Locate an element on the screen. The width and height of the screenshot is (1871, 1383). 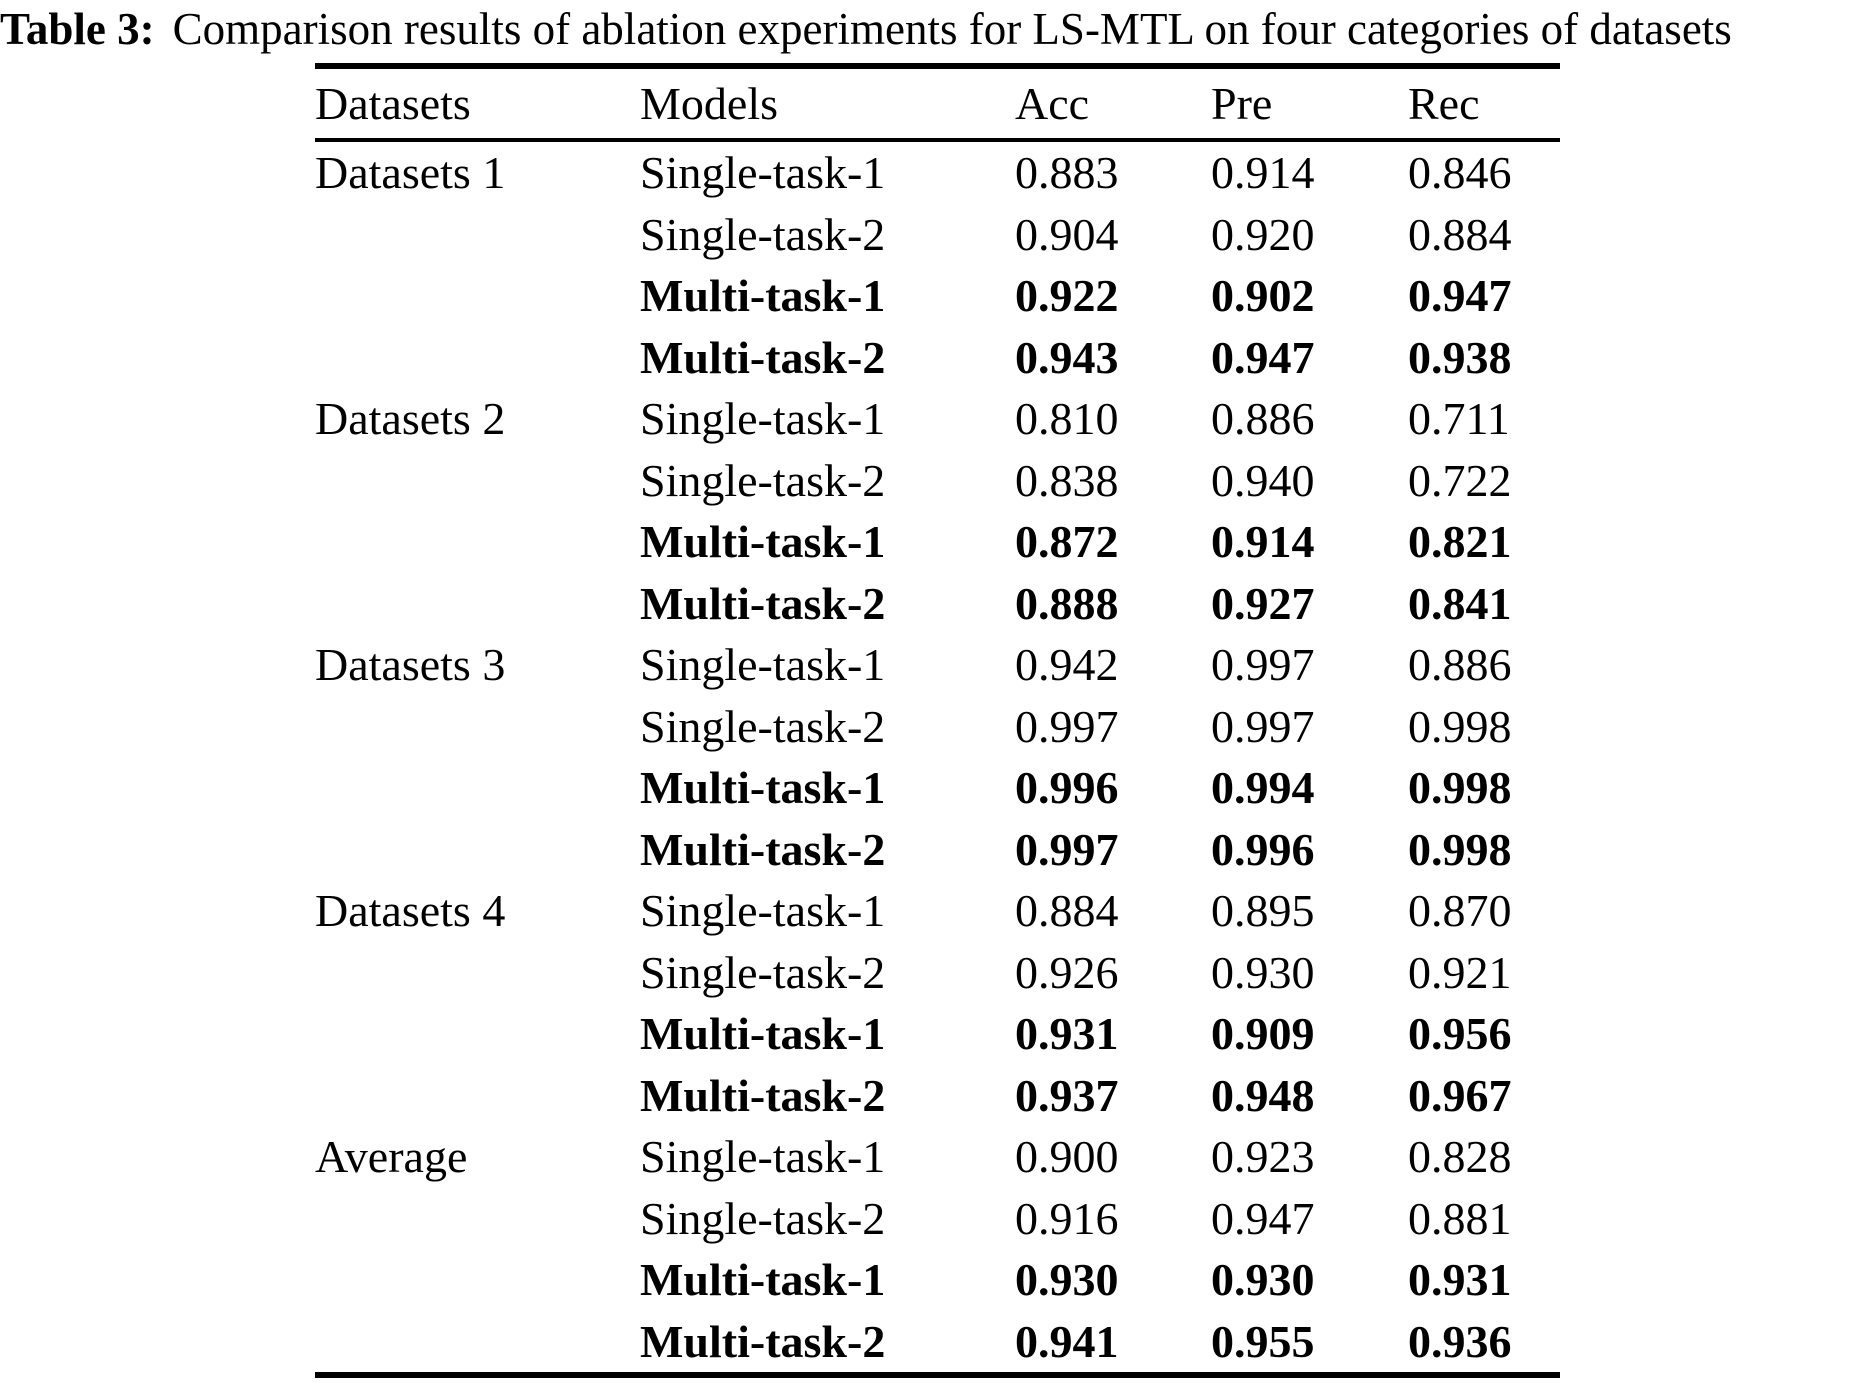
acc-cell: 0.888 is located at coordinates (1067, 603).